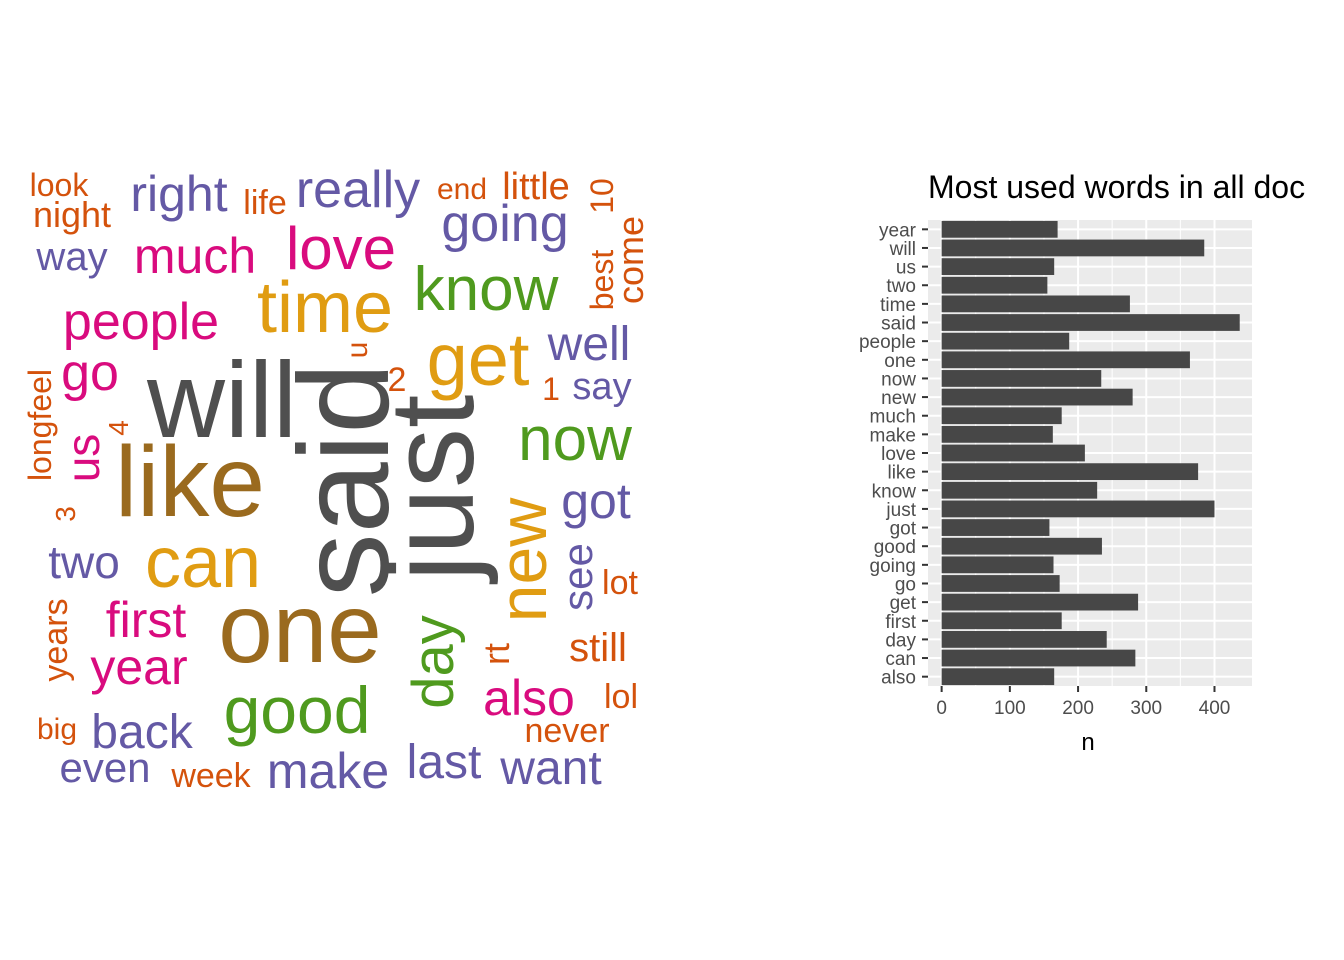 This screenshot has width=1344, height=960. Describe the element at coordinates (529, 698) in the screenshot. I see `cloud-word-also: also` at that location.